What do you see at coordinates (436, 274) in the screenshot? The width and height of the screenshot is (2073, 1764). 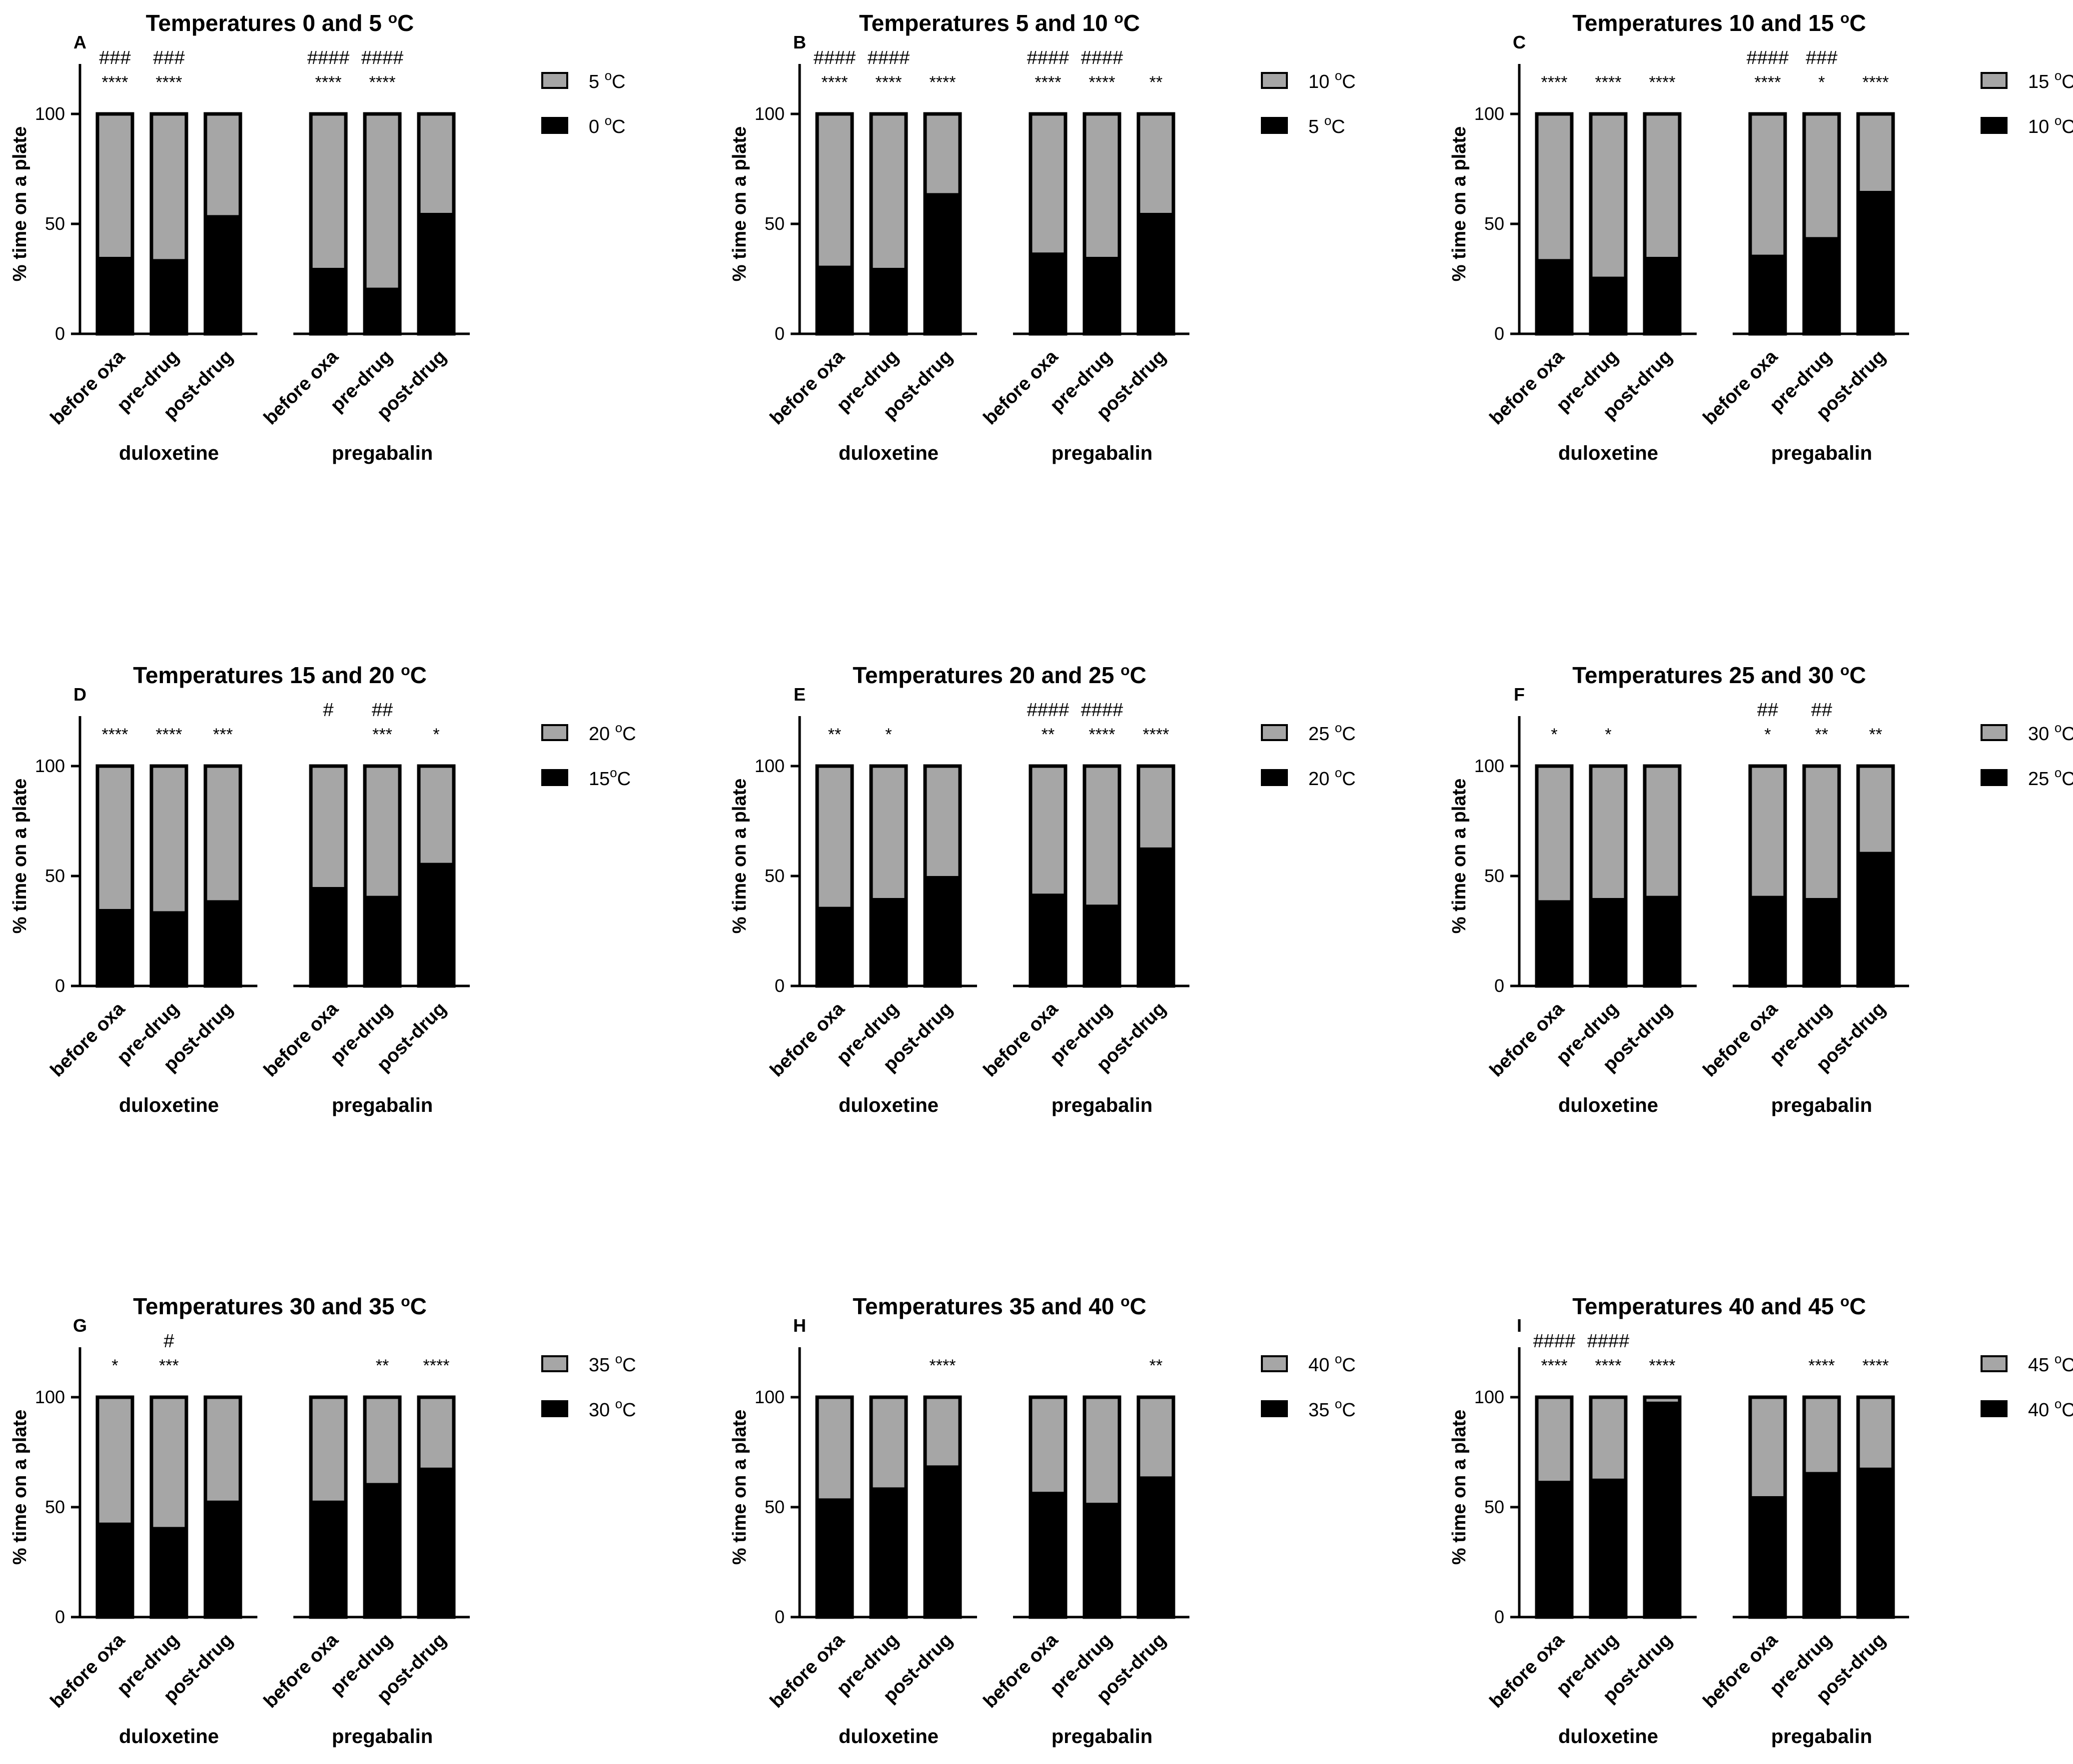 I see `bar-pregabalin-post-drug-lower` at bounding box center [436, 274].